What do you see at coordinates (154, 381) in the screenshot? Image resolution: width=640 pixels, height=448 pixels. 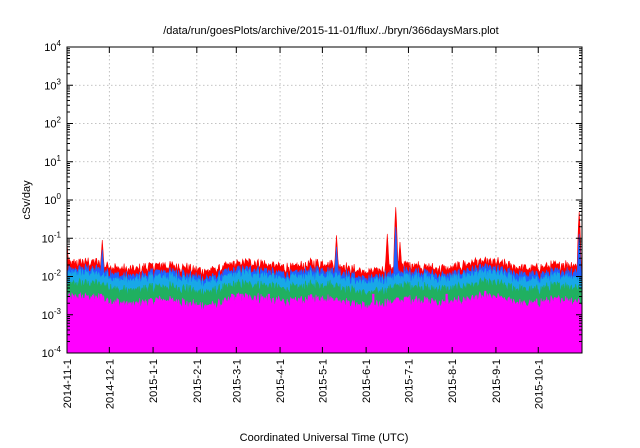 I see `x-tick-label: 2015-1-1` at bounding box center [154, 381].